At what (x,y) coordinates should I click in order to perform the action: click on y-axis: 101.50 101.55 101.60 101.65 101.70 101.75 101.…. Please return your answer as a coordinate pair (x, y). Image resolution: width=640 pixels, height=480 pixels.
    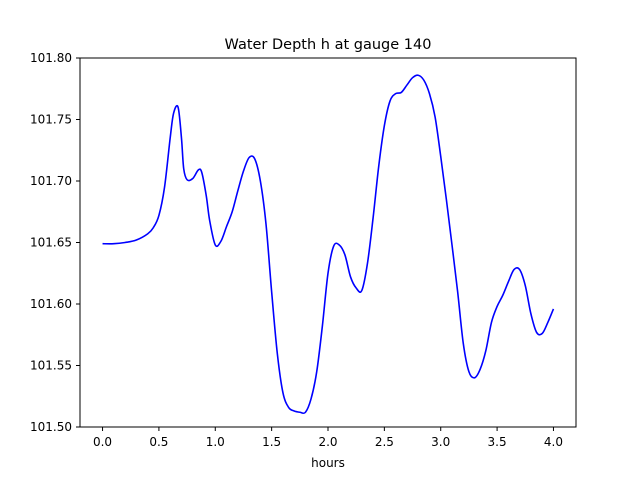
    Looking at the image, I should click on (55, 242).